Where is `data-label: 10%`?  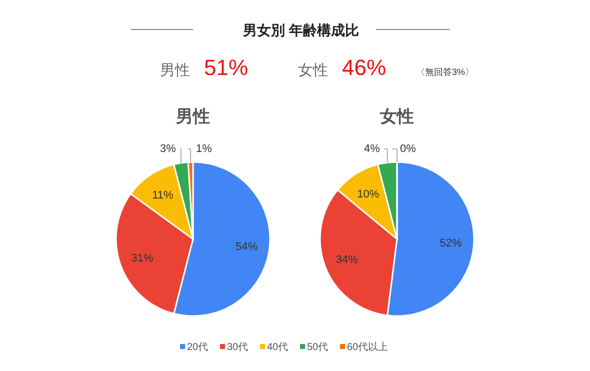
data-label: 10% is located at coordinates (368, 194).